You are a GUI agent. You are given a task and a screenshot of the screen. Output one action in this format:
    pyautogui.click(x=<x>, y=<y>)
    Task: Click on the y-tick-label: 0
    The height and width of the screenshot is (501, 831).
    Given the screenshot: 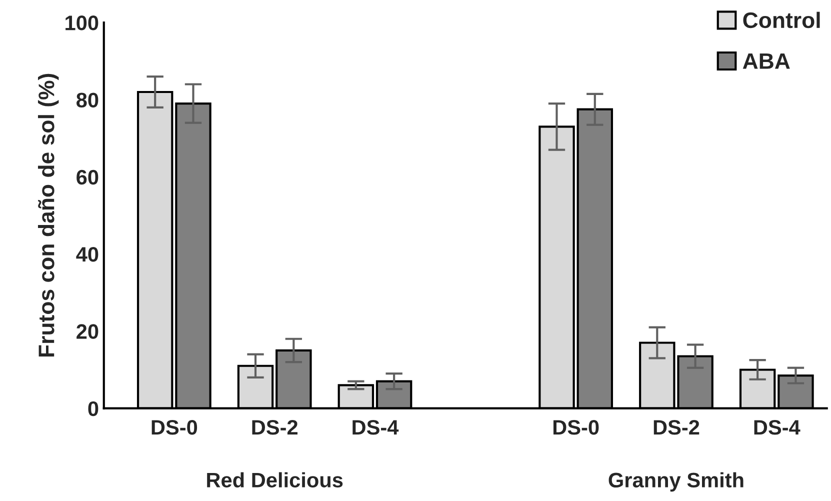 What is the action you would take?
    pyautogui.click(x=93, y=408)
    